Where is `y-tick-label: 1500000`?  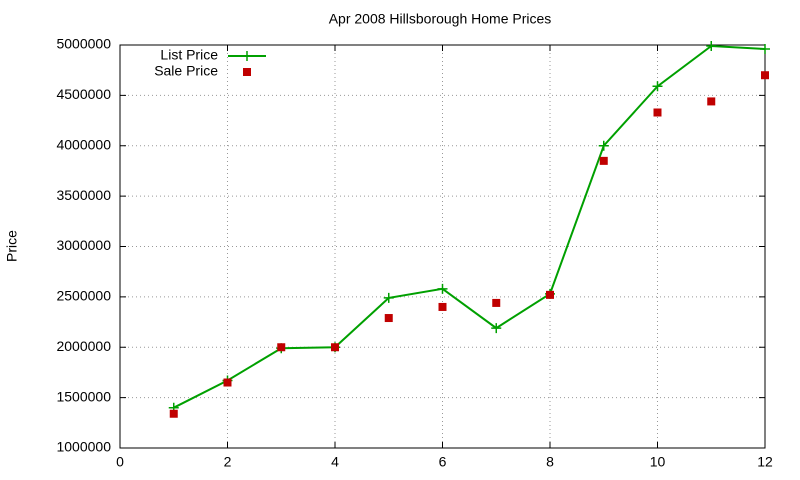
y-tick-label: 1500000 is located at coordinates (83, 396).